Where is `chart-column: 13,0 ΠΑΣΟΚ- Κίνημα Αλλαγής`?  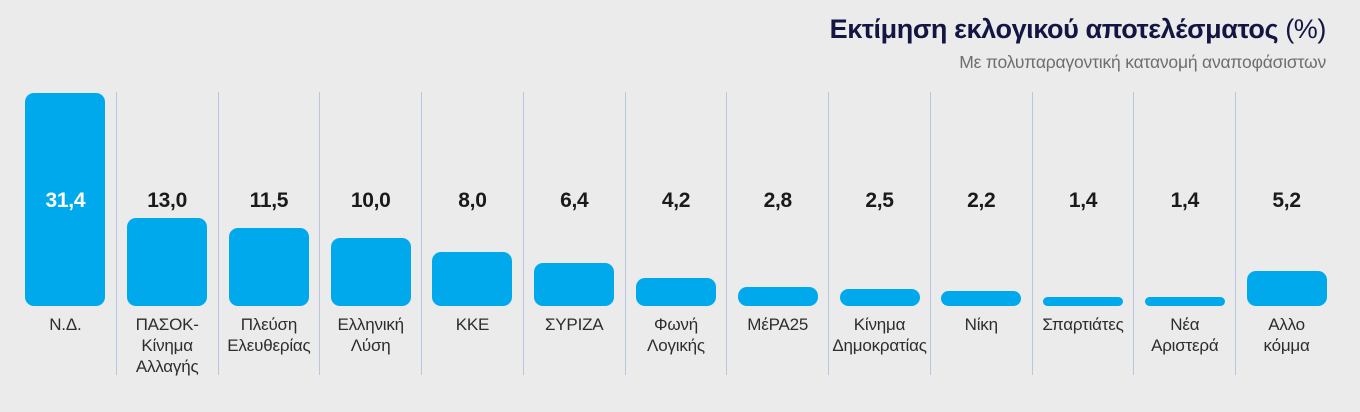
chart-column: 13,0 ΠΑΣΟΚ- Κίνημα Αλλαγής is located at coordinates (166, 234).